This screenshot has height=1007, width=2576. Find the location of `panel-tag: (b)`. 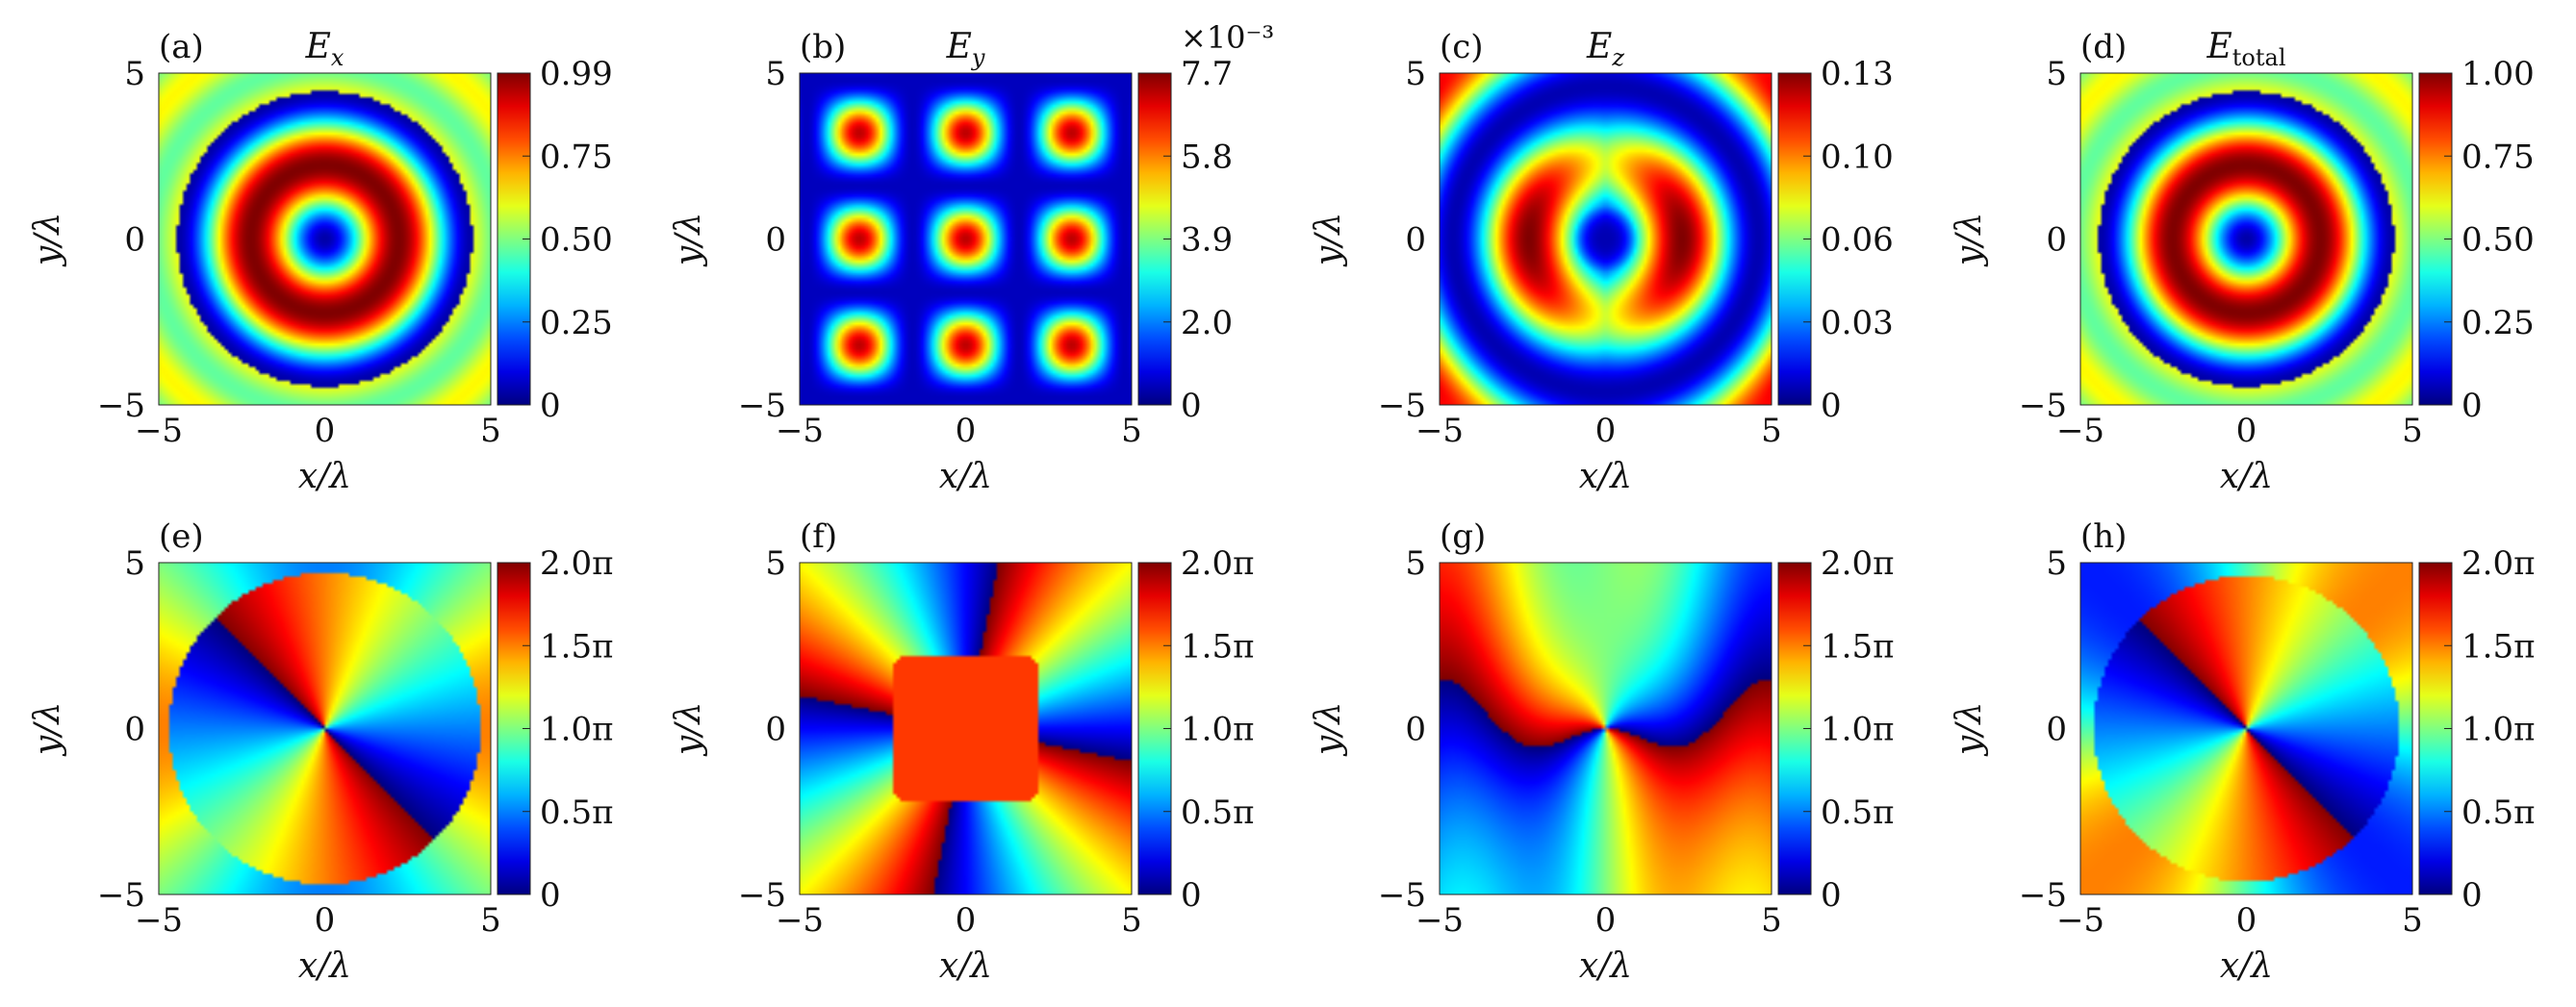

panel-tag: (b) is located at coordinates (823, 47).